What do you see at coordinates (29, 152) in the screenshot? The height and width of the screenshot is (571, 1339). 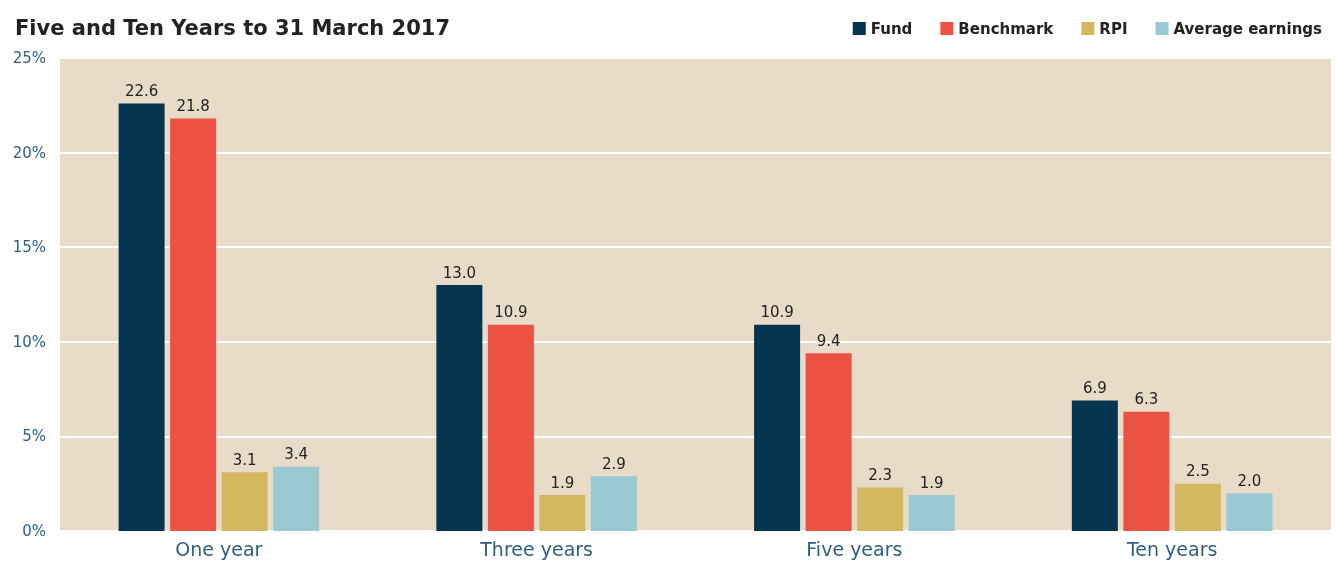 I see `y-tick-label: 20%` at bounding box center [29, 152].